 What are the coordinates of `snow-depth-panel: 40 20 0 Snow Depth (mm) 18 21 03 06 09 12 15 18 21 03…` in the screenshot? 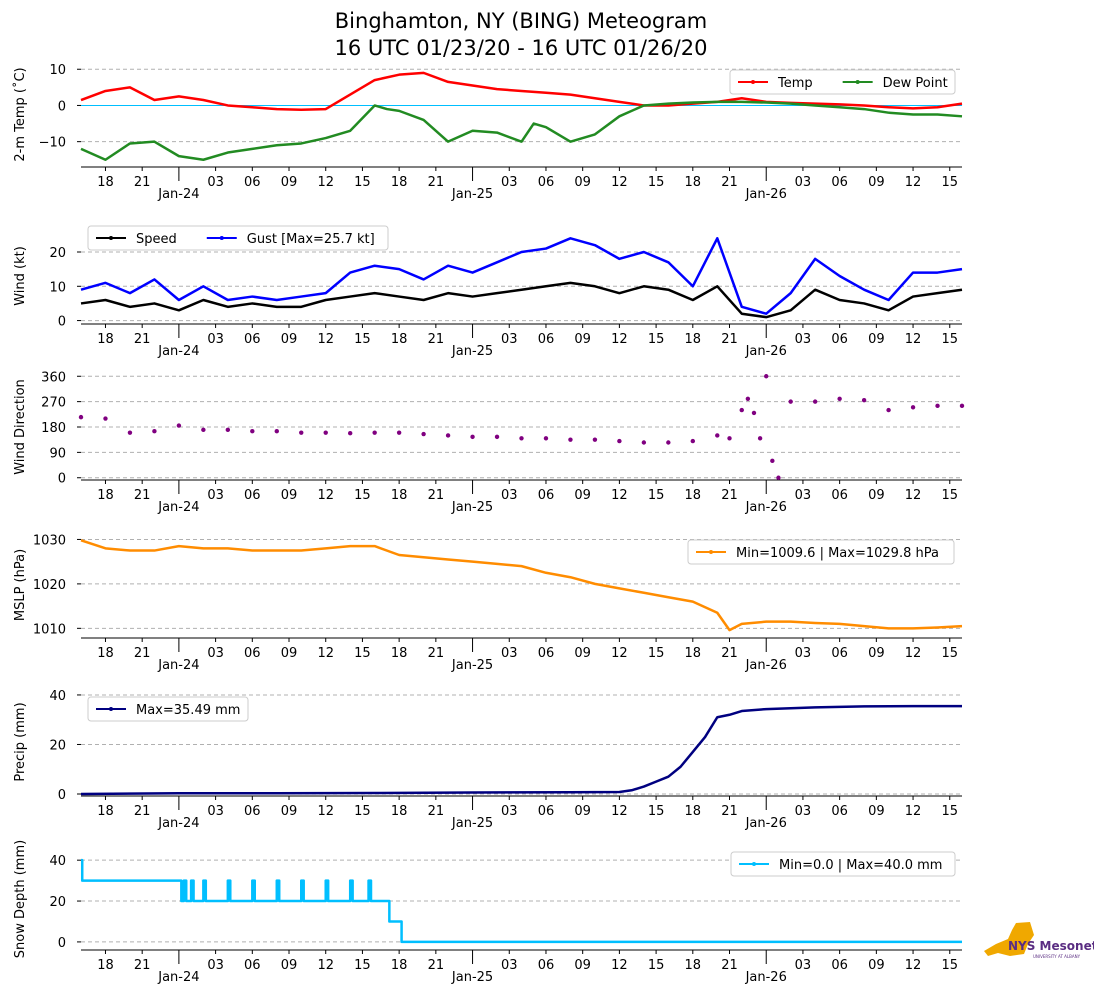 It's located at (487, 912).